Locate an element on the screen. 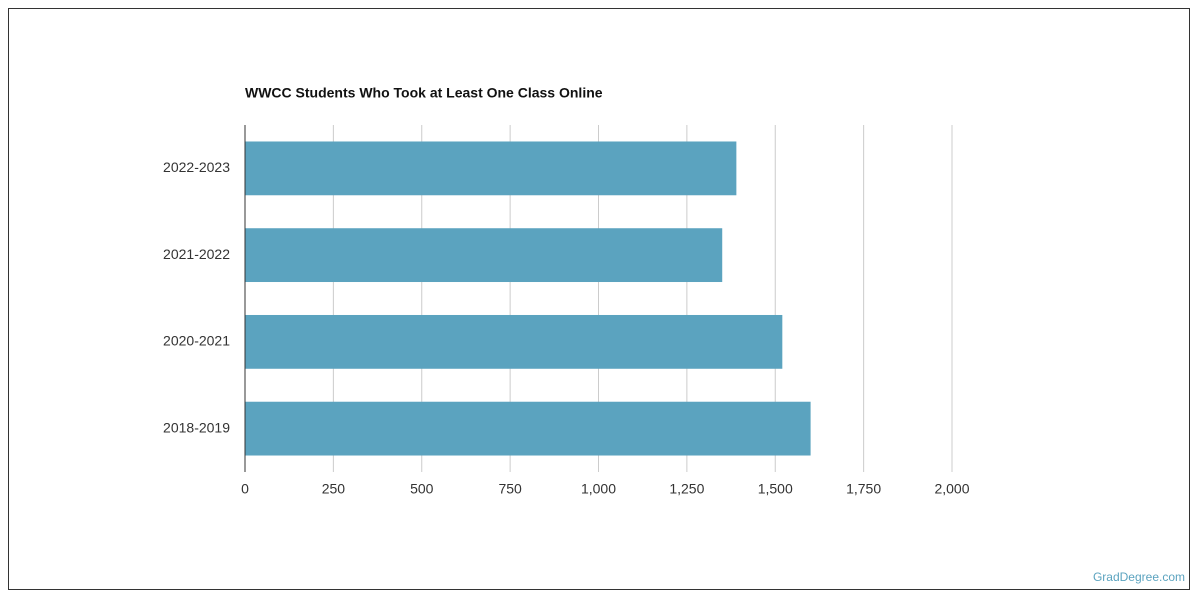  x-tick-label: 250 is located at coordinates (334, 489).